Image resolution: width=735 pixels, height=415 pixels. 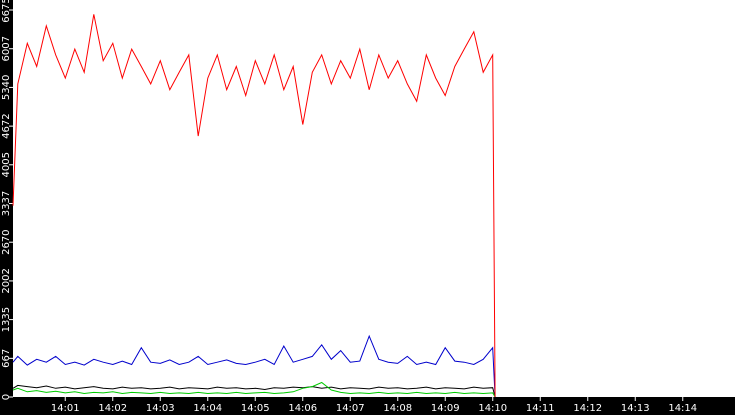 I want to click on y-tick-label: 4005, so click(x=6, y=164).